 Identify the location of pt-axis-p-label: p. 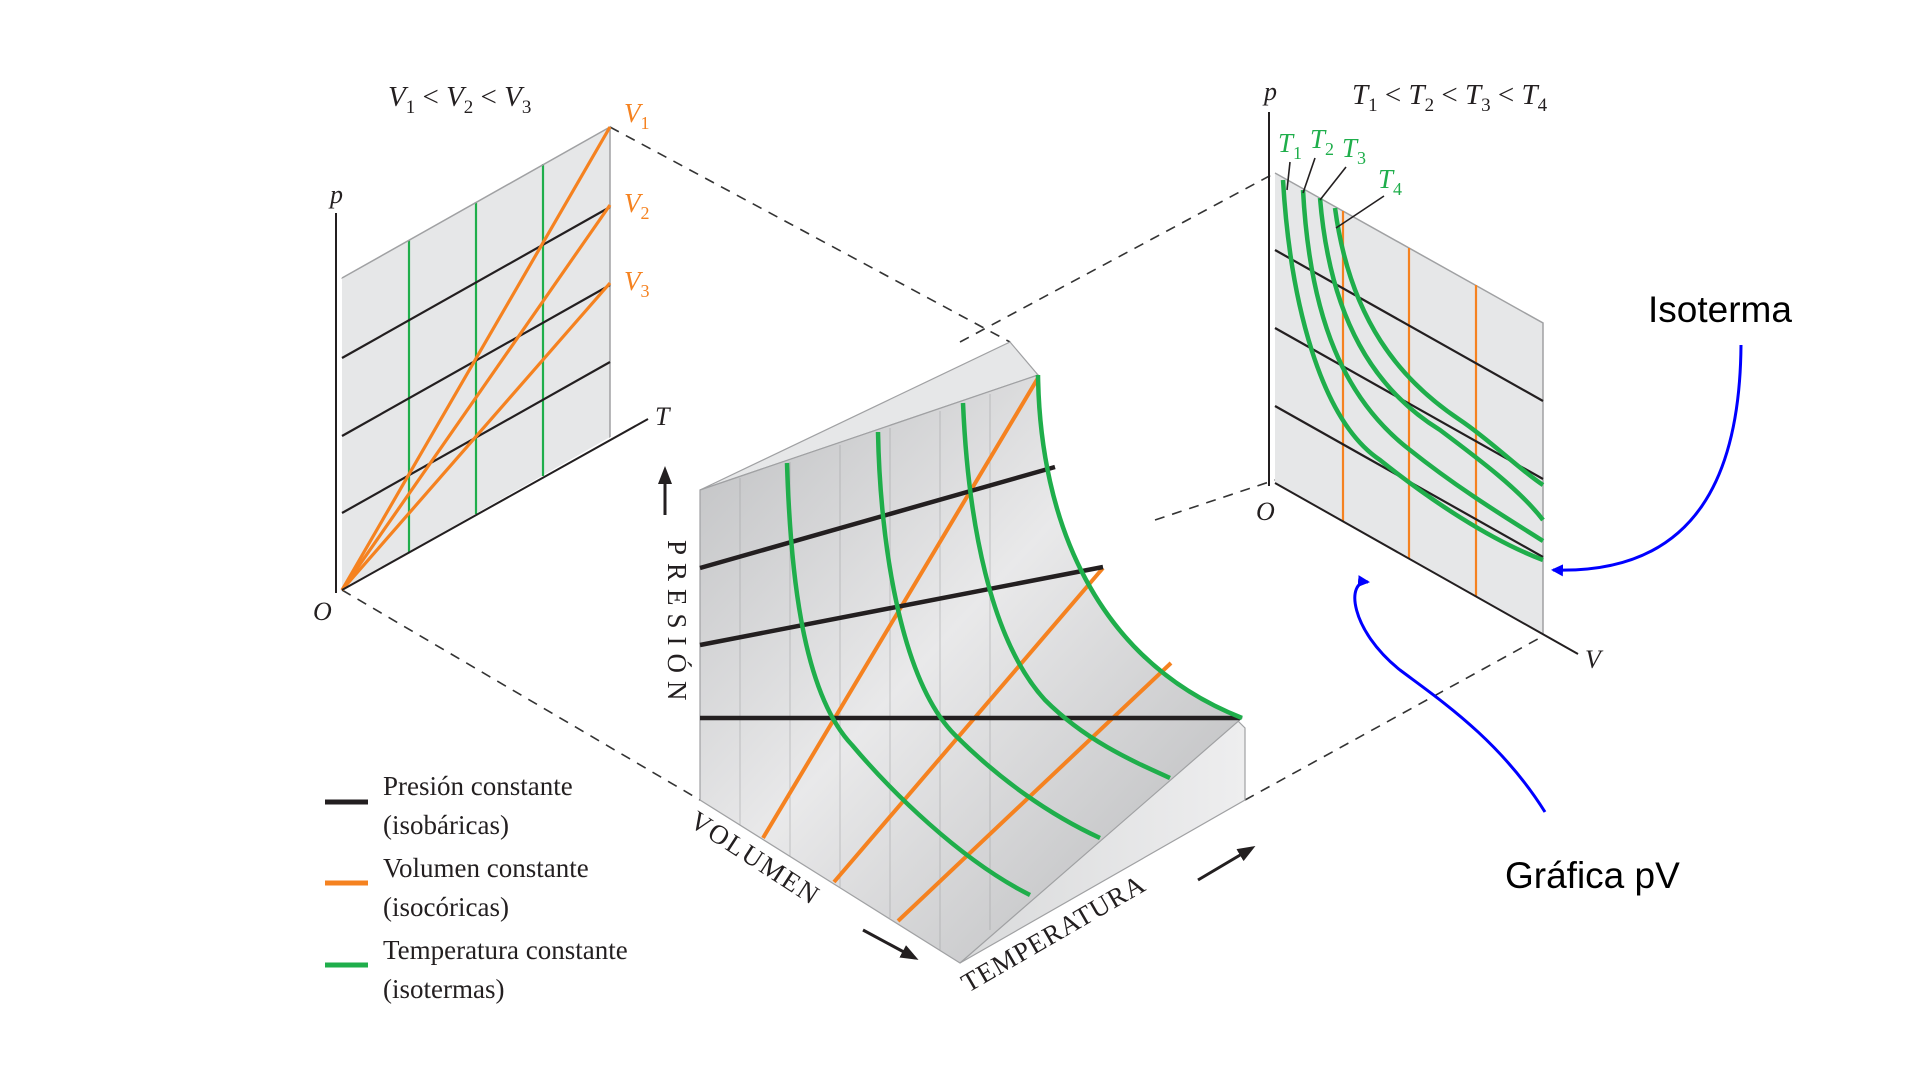
(335, 194).